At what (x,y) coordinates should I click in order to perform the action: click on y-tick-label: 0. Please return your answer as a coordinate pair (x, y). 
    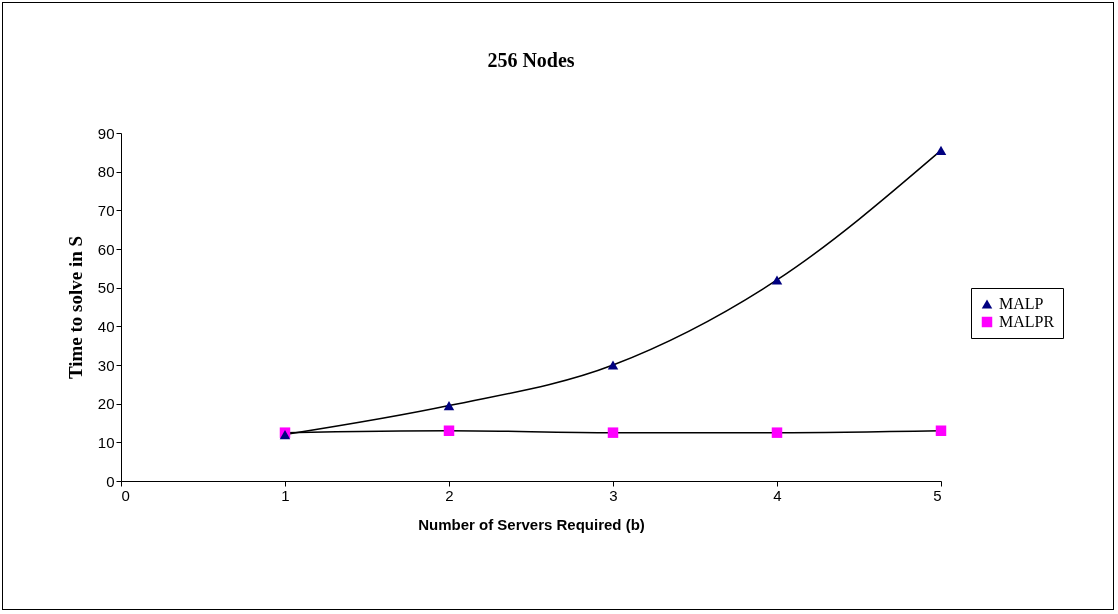
    Looking at the image, I should click on (110, 481).